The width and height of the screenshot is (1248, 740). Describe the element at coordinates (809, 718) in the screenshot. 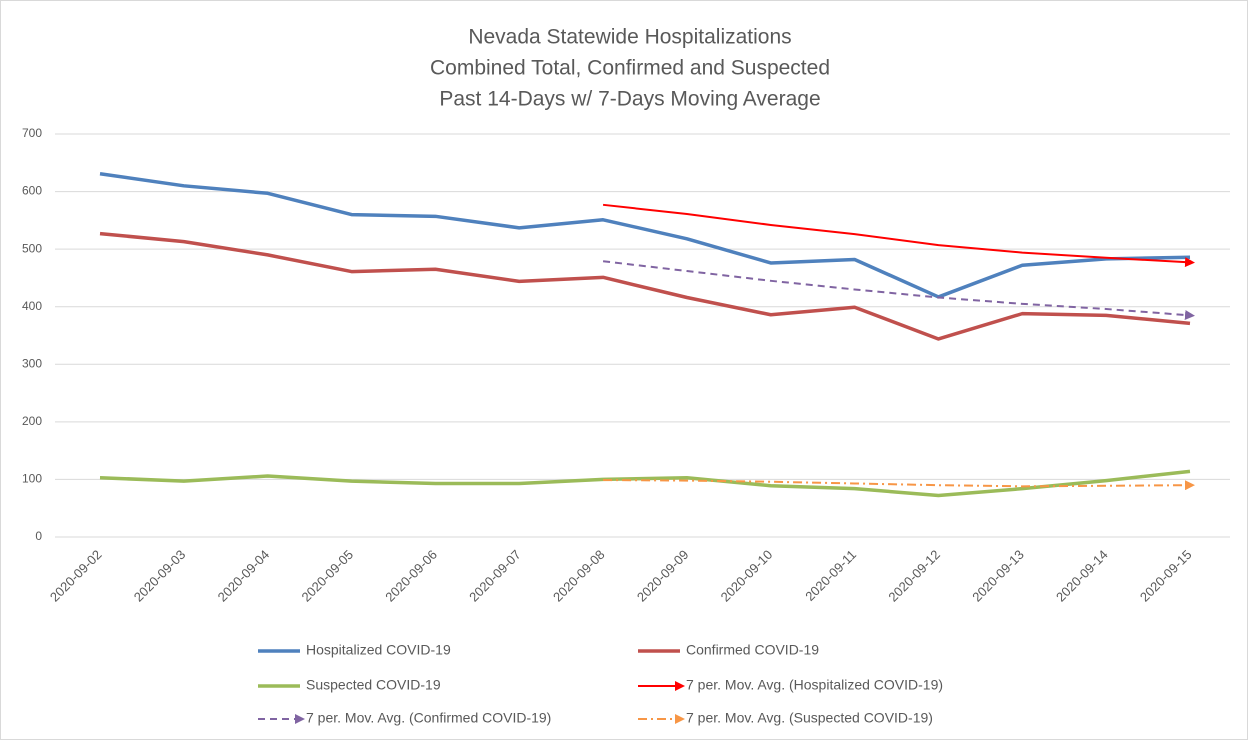

I see `legend-label: 7 per. Mov. Avg. (Suspected COVID-19)` at that location.